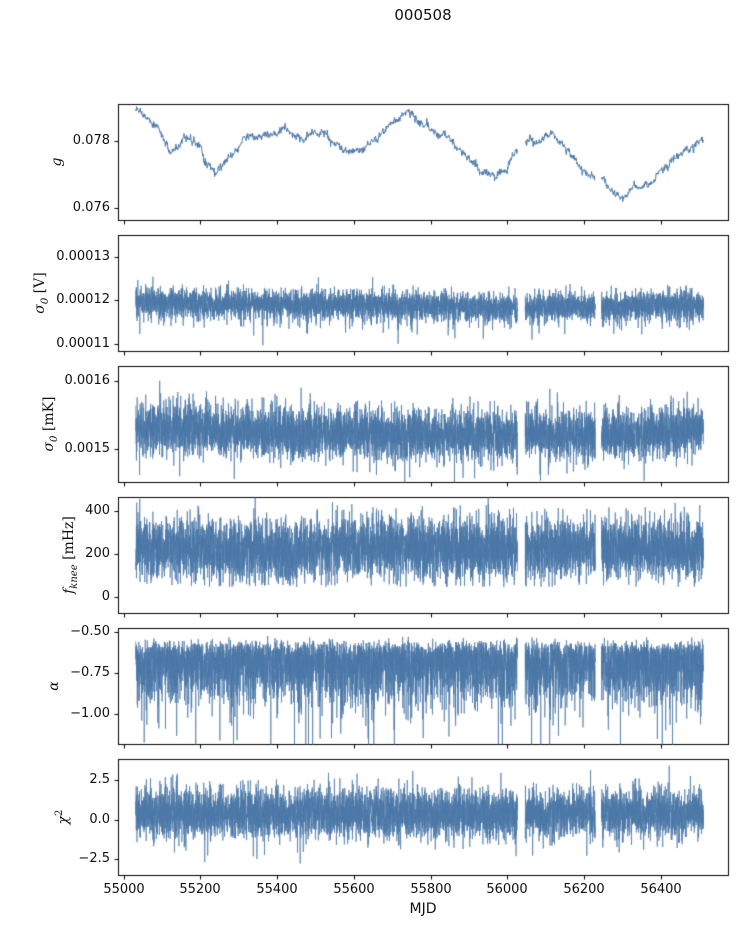 The width and height of the screenshot is (739, 936). I want to click on y-tick-label: 200, so click(97, 553).